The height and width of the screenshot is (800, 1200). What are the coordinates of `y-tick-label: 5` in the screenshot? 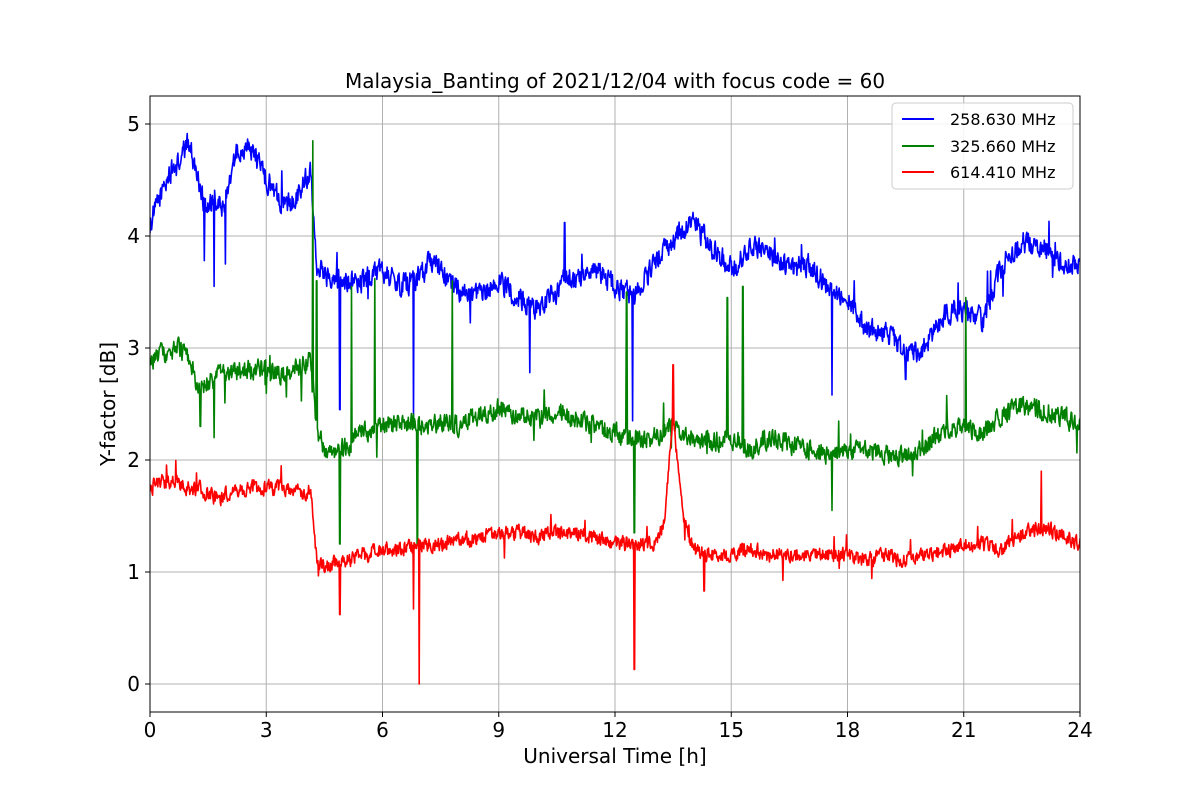 It's located at (133, 124).